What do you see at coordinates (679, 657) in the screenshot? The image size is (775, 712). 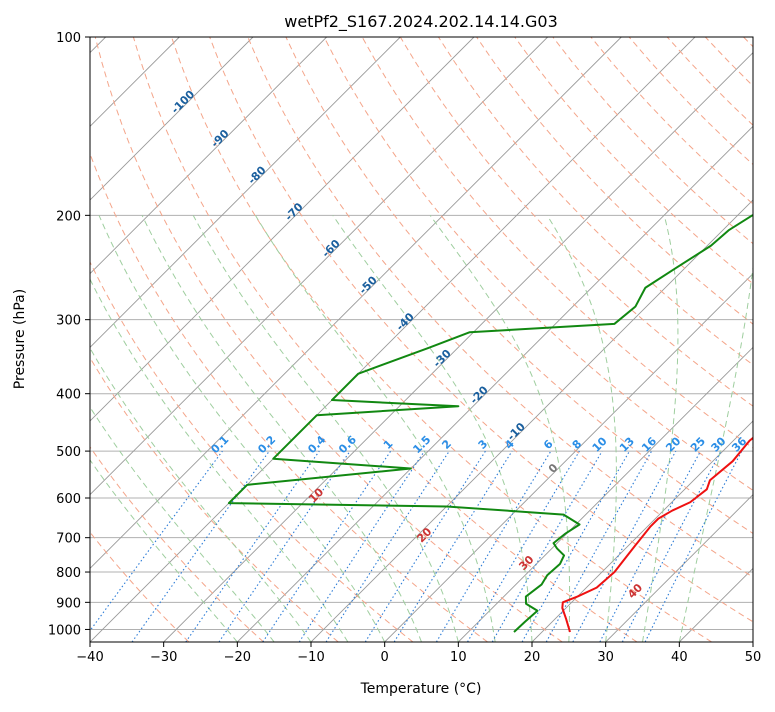 I see `x-tick-label: 40` at bounding box center [679, 657].